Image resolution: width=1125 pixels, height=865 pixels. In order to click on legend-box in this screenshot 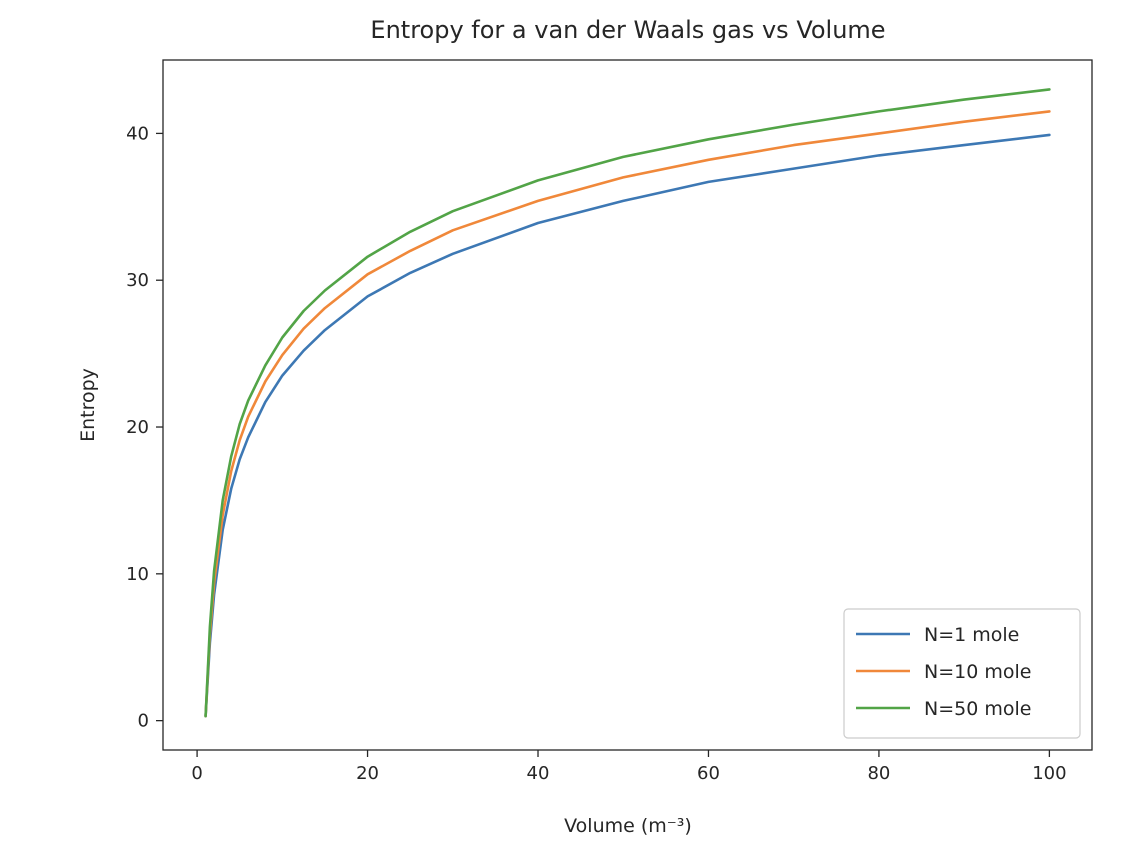, I will do `click(962, 673)`.